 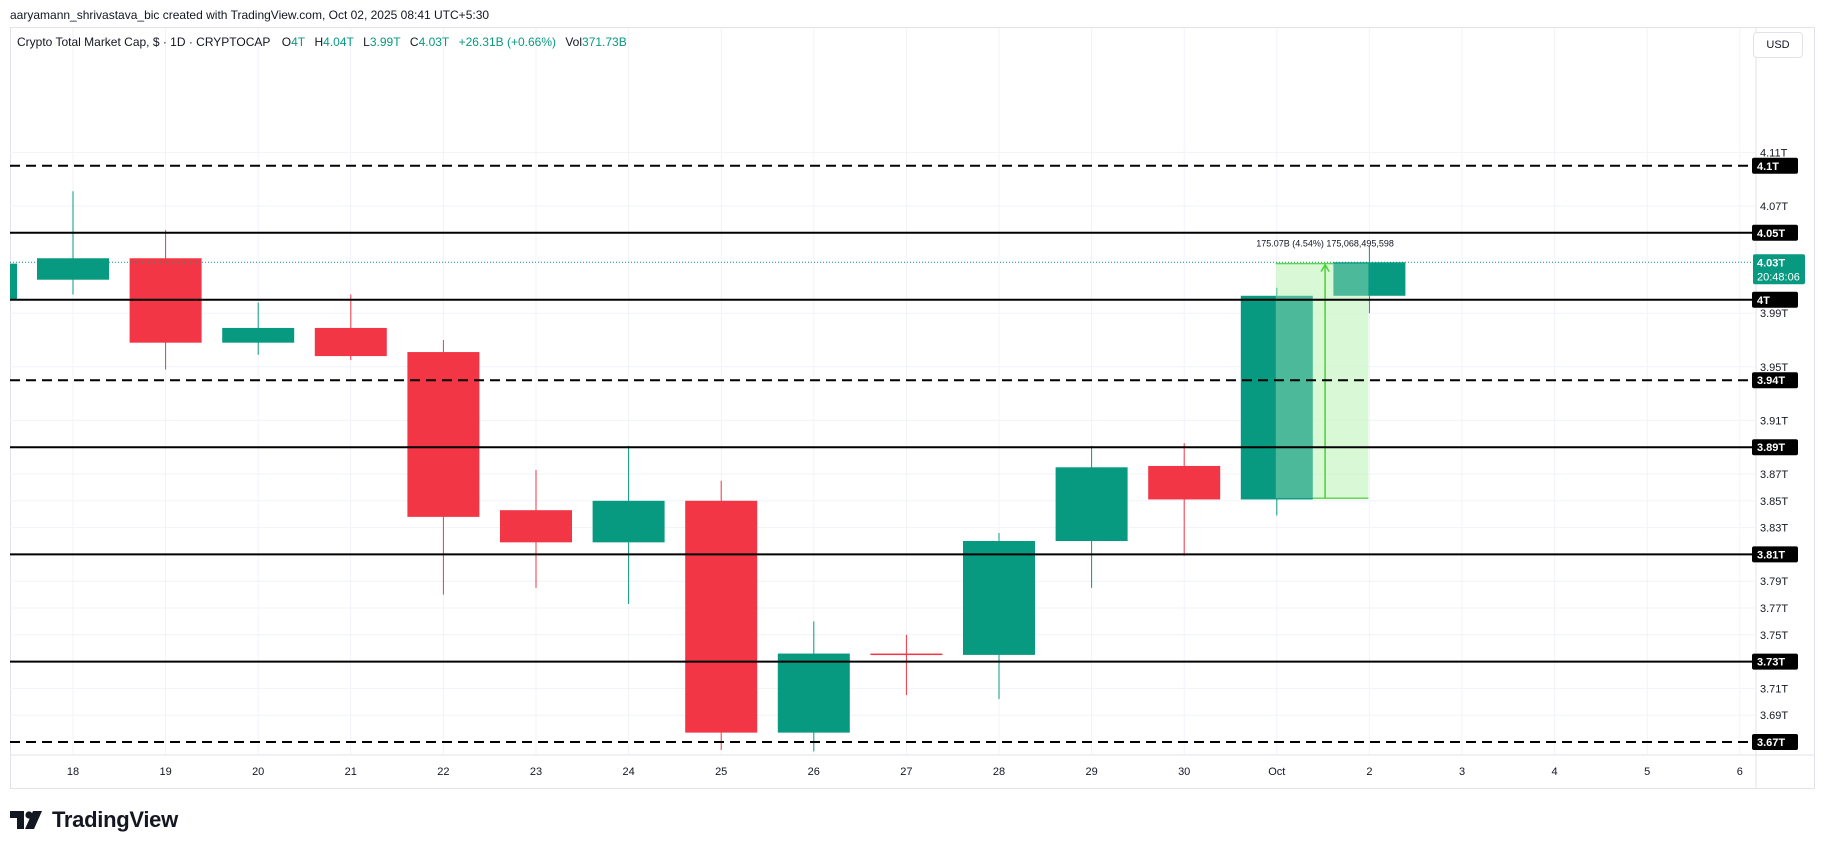 I want to click on legend-close-value: 4.03T, so click(x=434, y=42).